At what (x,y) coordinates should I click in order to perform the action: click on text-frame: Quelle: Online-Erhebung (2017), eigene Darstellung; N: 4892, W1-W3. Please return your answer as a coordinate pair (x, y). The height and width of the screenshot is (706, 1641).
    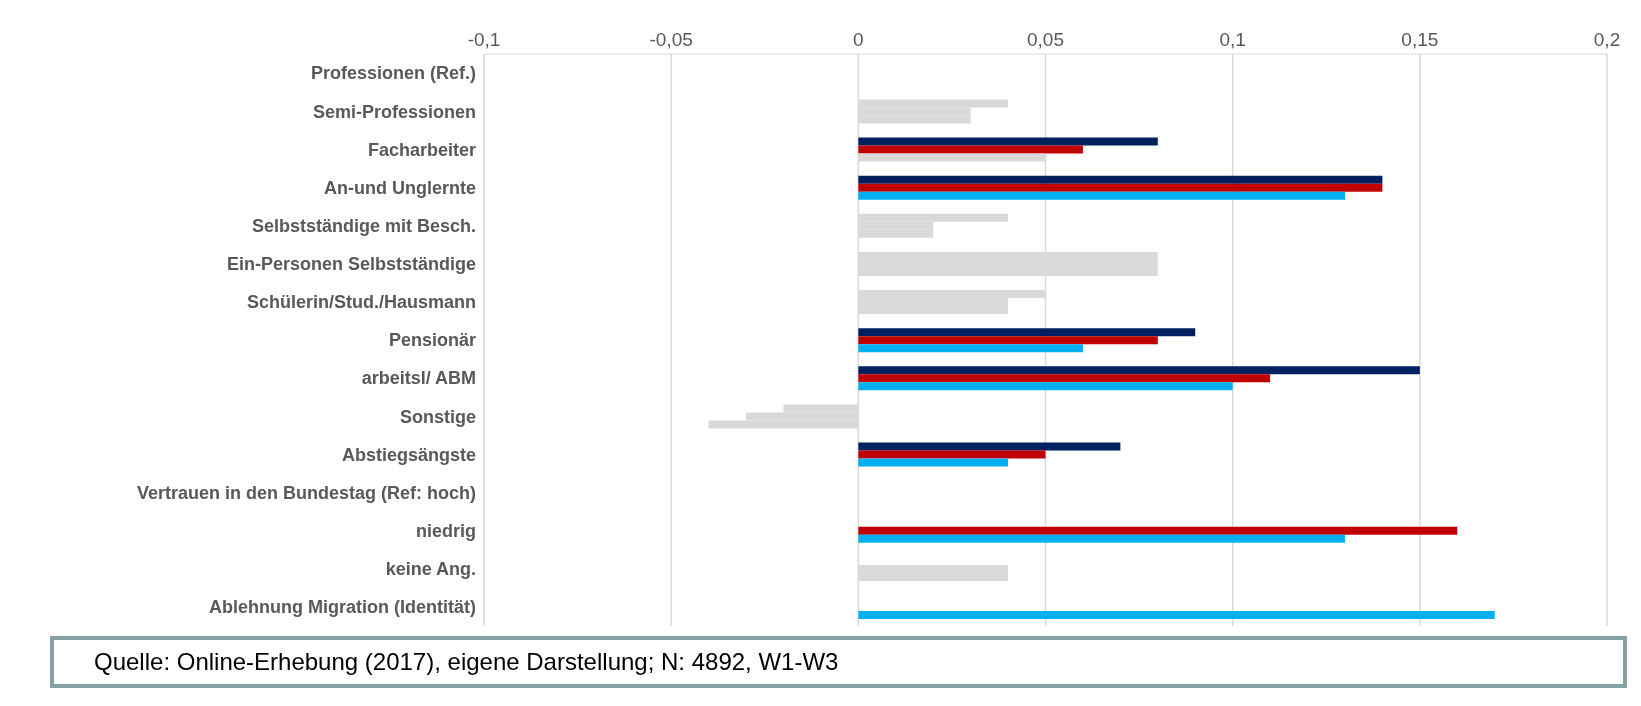
    Looking at the image, I should click on (838, 662).